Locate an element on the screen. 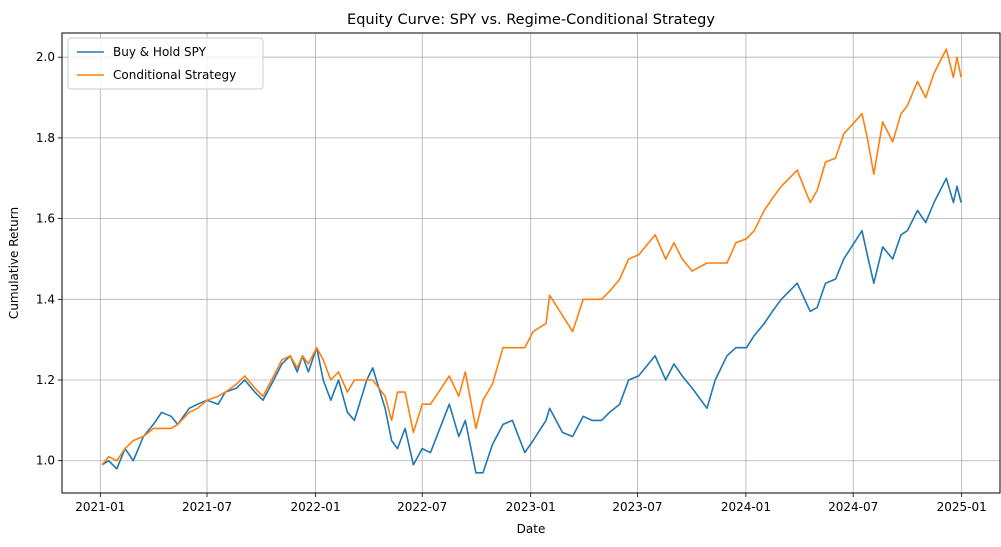 This screenshot has width=1001, height=547. y-tick-label: 1.8 is located at coordinates (45, 138).